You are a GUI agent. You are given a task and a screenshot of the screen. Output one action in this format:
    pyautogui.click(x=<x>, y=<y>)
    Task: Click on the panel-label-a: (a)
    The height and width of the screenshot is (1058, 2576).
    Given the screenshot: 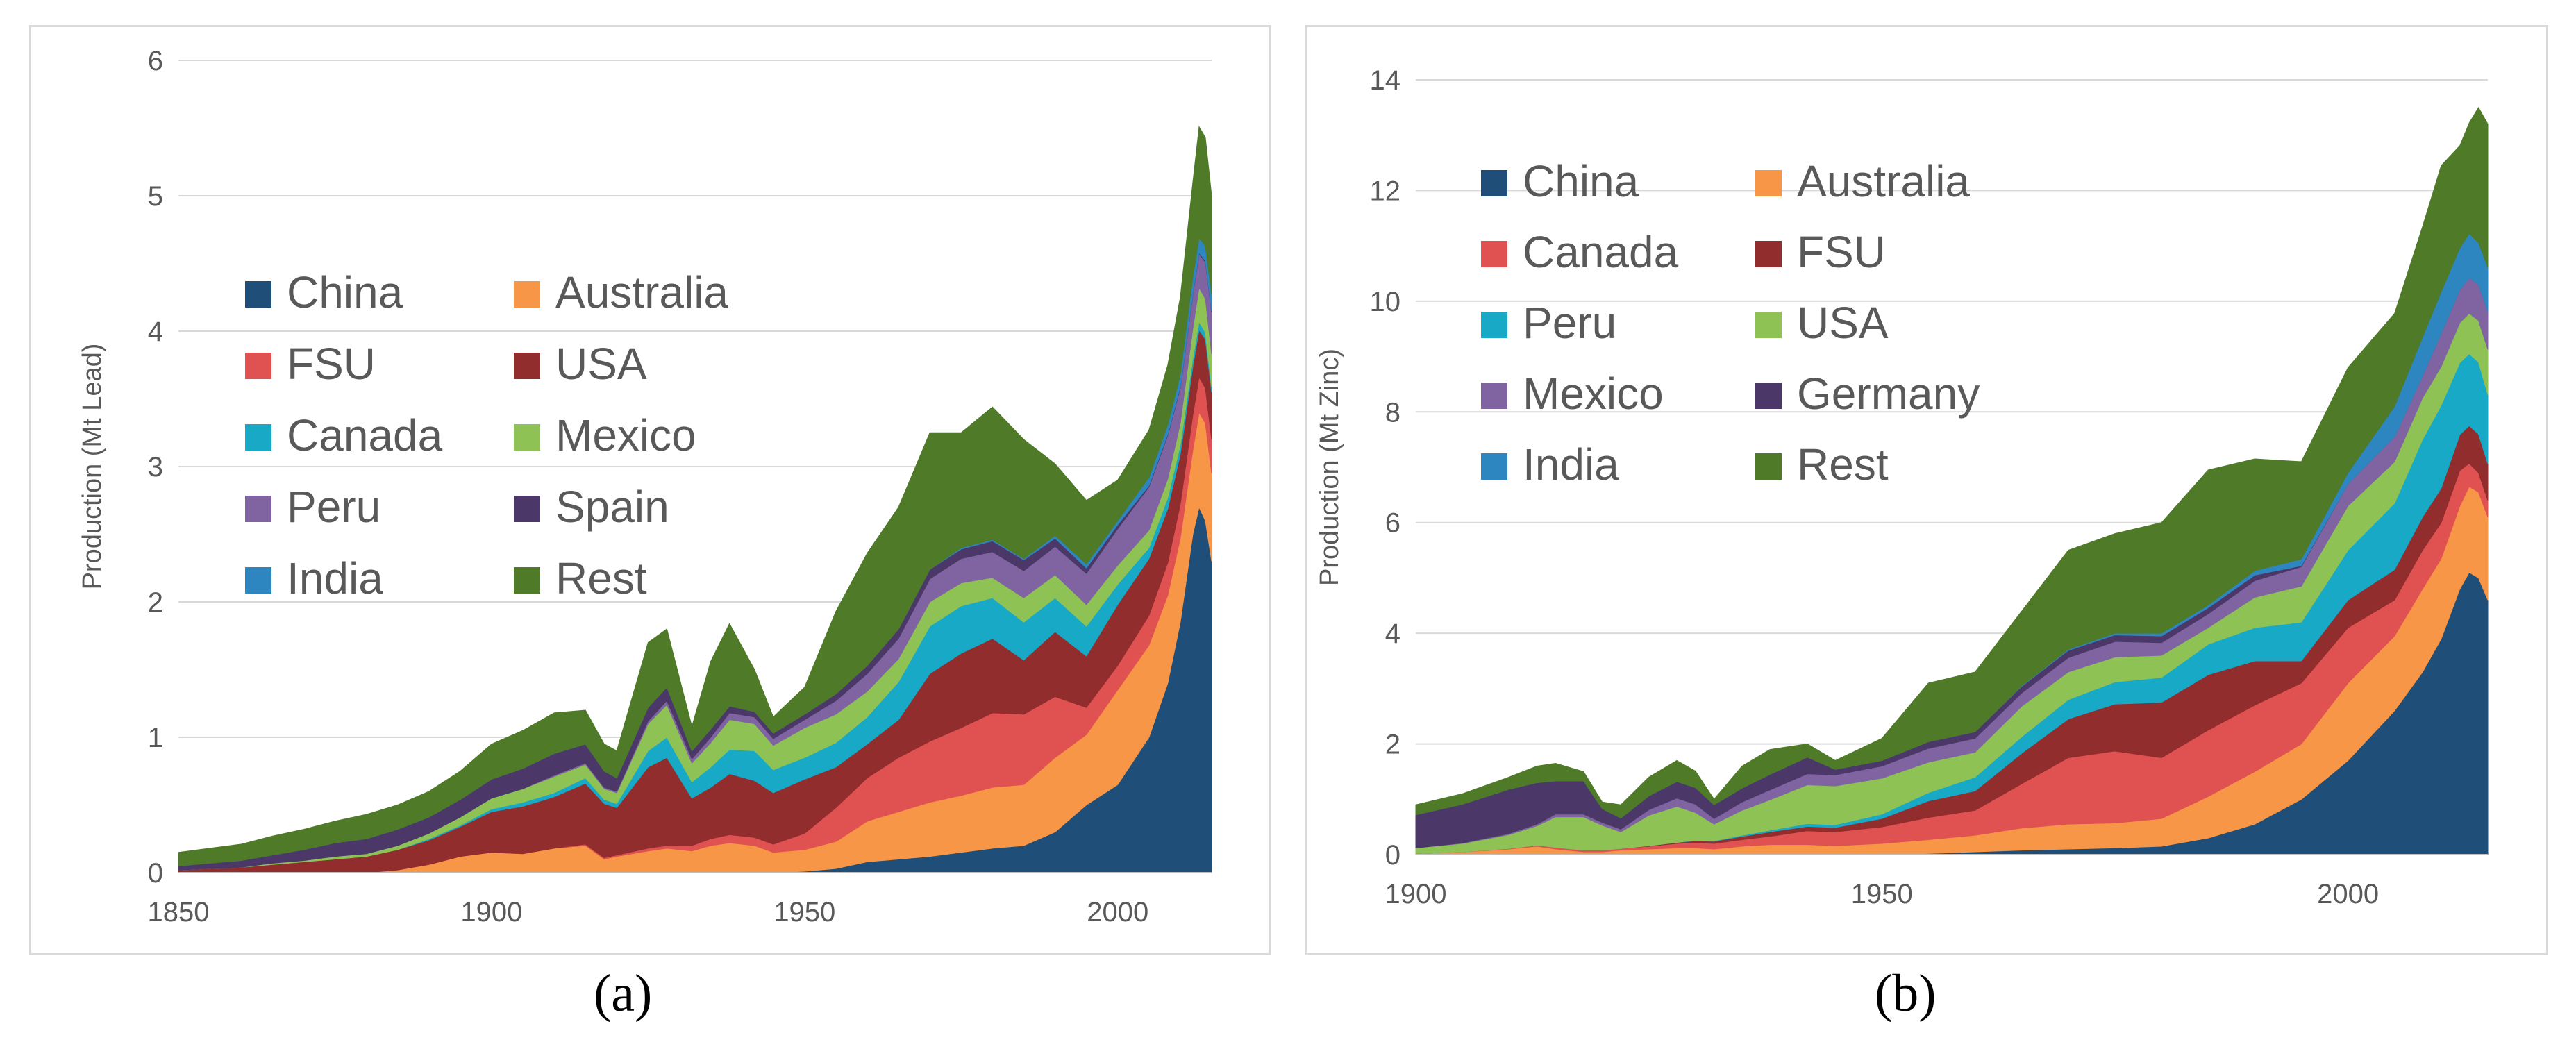 What is the action you would take?
    pyautogui.click(x=623, y=994)
    